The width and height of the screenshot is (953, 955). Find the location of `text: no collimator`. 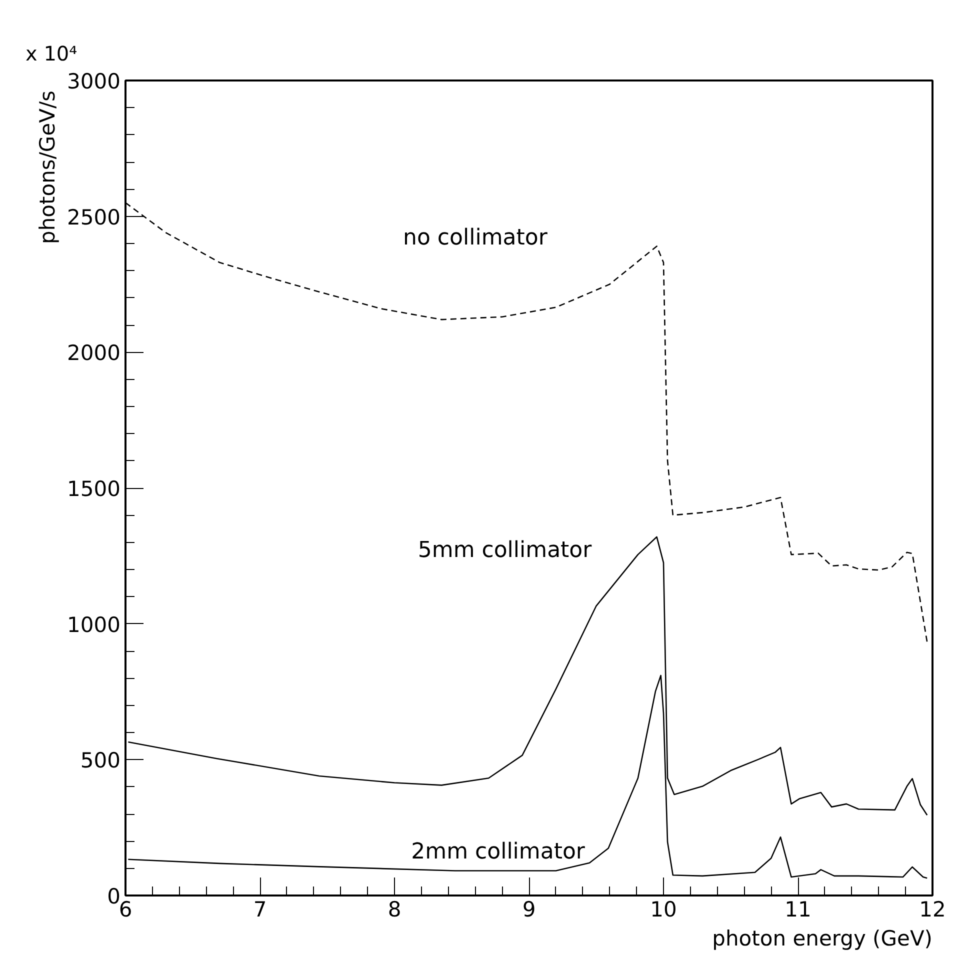

text: no collimator is located at coordinates (475, 238).